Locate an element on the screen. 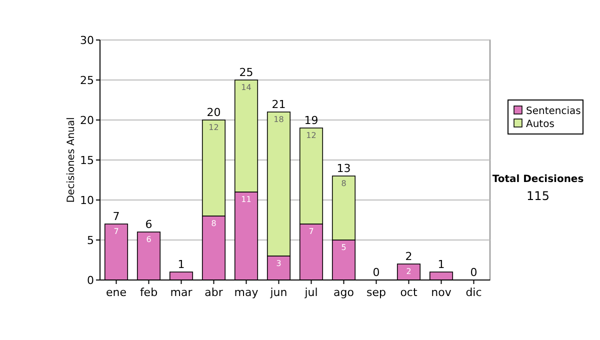 The height and width of the screenshot is (340, 600). data-label: 6 is located at coordinates (149, 239).